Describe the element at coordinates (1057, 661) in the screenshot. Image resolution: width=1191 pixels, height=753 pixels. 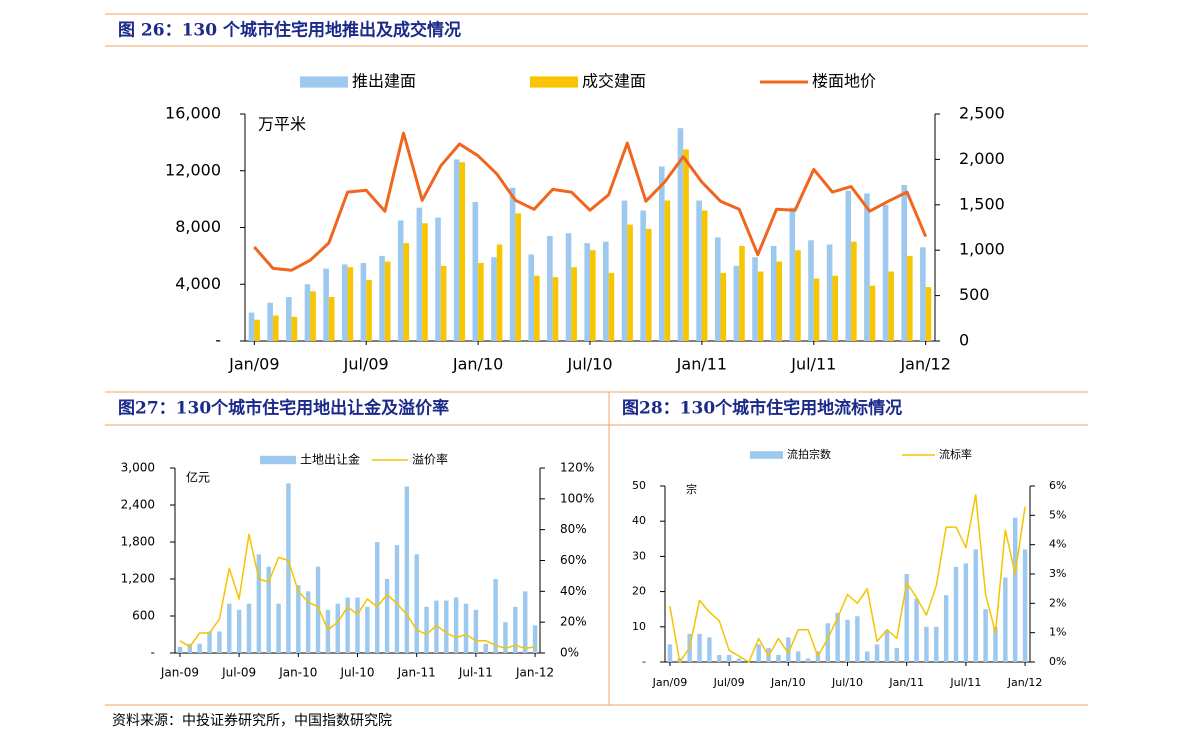
I see `tick-label: 0%` at that location.